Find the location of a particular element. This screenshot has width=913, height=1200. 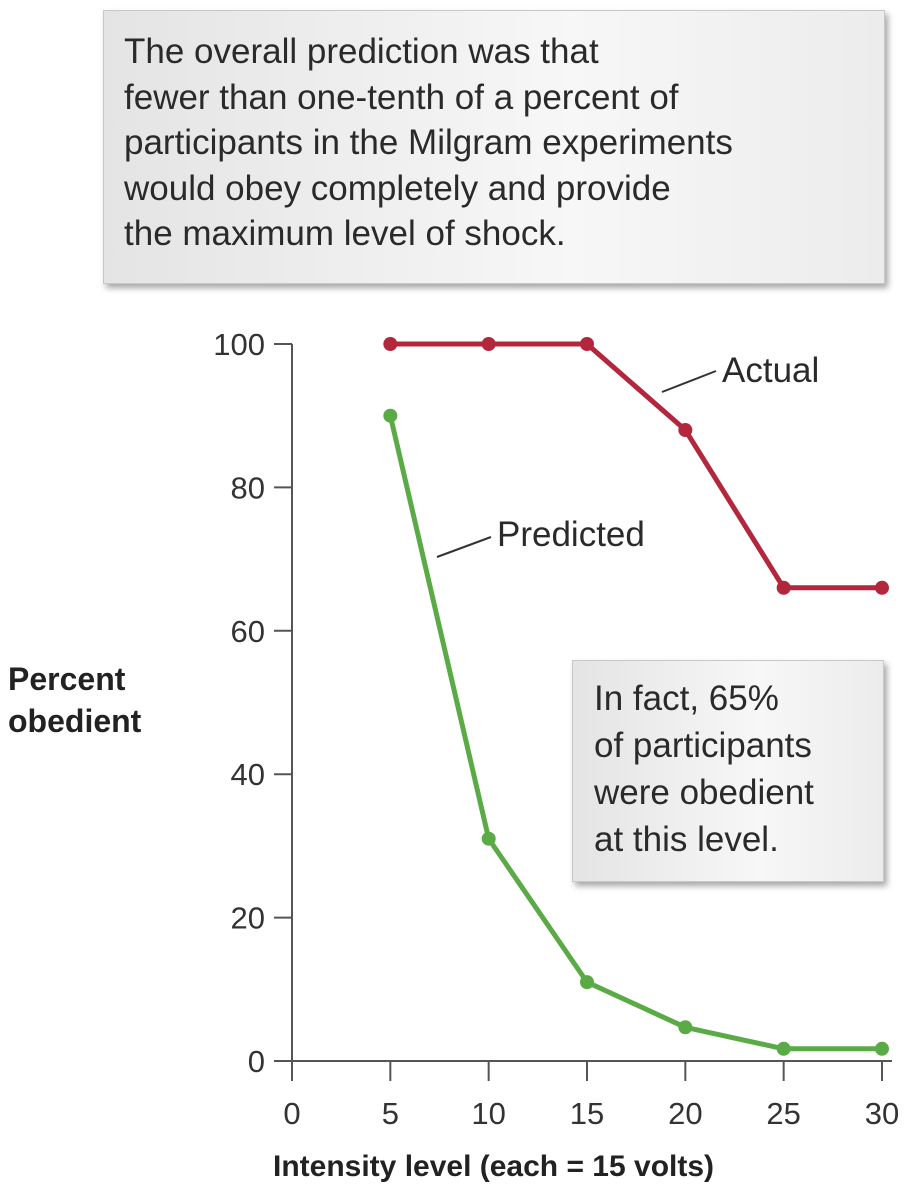

x-tick-label: 30 is located at coordinates (882, 1113).